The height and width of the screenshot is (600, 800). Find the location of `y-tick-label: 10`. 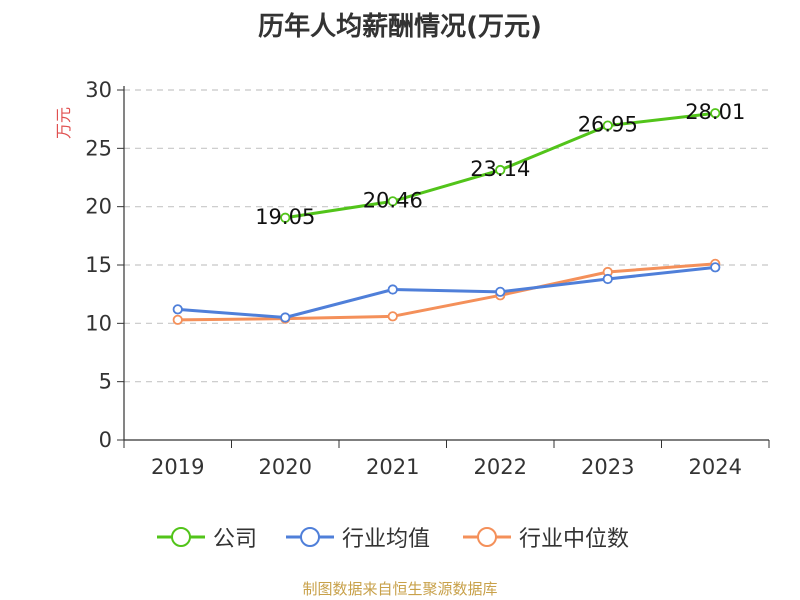

y-tick-label: 10 is located at coordinates (98, 323).